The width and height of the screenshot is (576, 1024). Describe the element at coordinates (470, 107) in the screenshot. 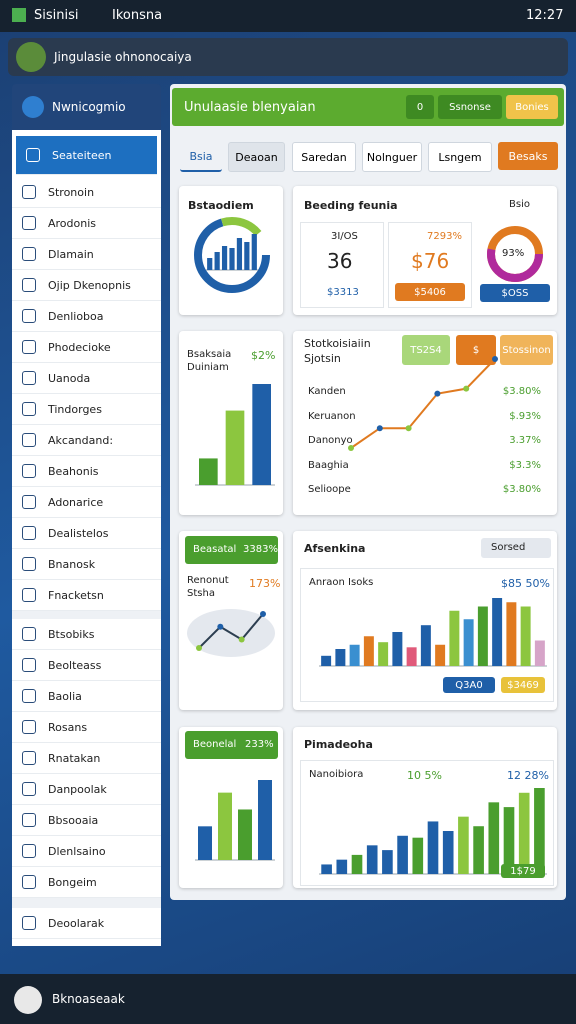

I see `header-button: Ssnonse` at that location.